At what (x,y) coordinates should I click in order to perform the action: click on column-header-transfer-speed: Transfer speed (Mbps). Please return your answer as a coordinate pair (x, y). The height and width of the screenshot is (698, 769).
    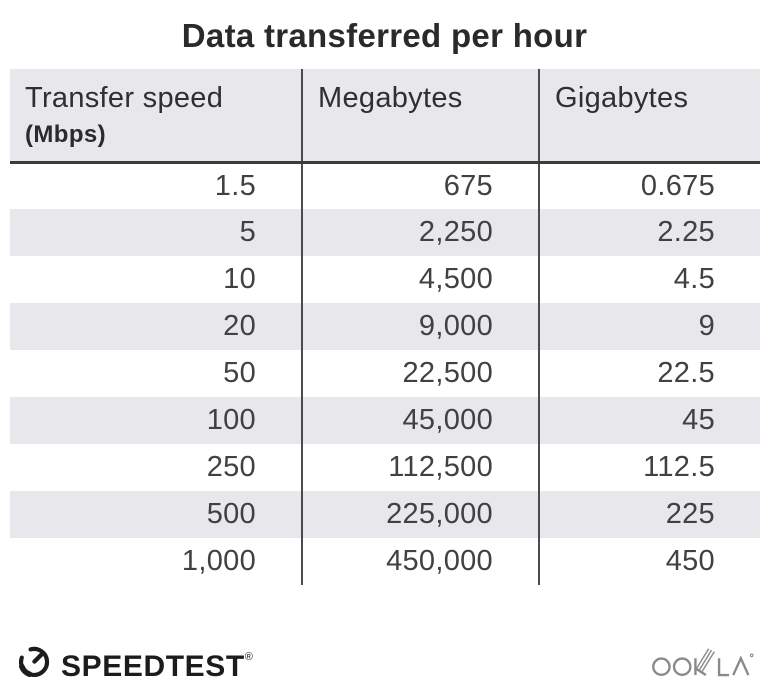
    Looking at the image, I should click on (156, 116).